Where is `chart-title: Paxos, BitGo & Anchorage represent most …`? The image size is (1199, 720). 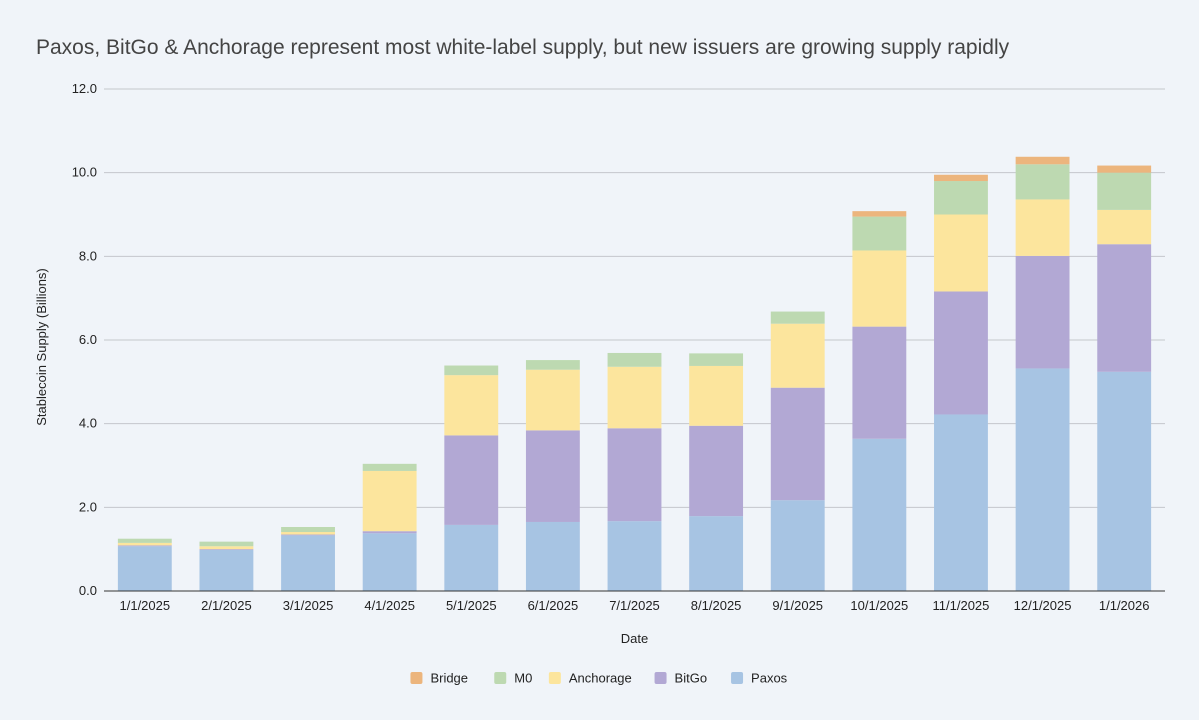 chart-title: Paxos, BitGo & Anchorage represent most … is located at coordinates (523, 47).